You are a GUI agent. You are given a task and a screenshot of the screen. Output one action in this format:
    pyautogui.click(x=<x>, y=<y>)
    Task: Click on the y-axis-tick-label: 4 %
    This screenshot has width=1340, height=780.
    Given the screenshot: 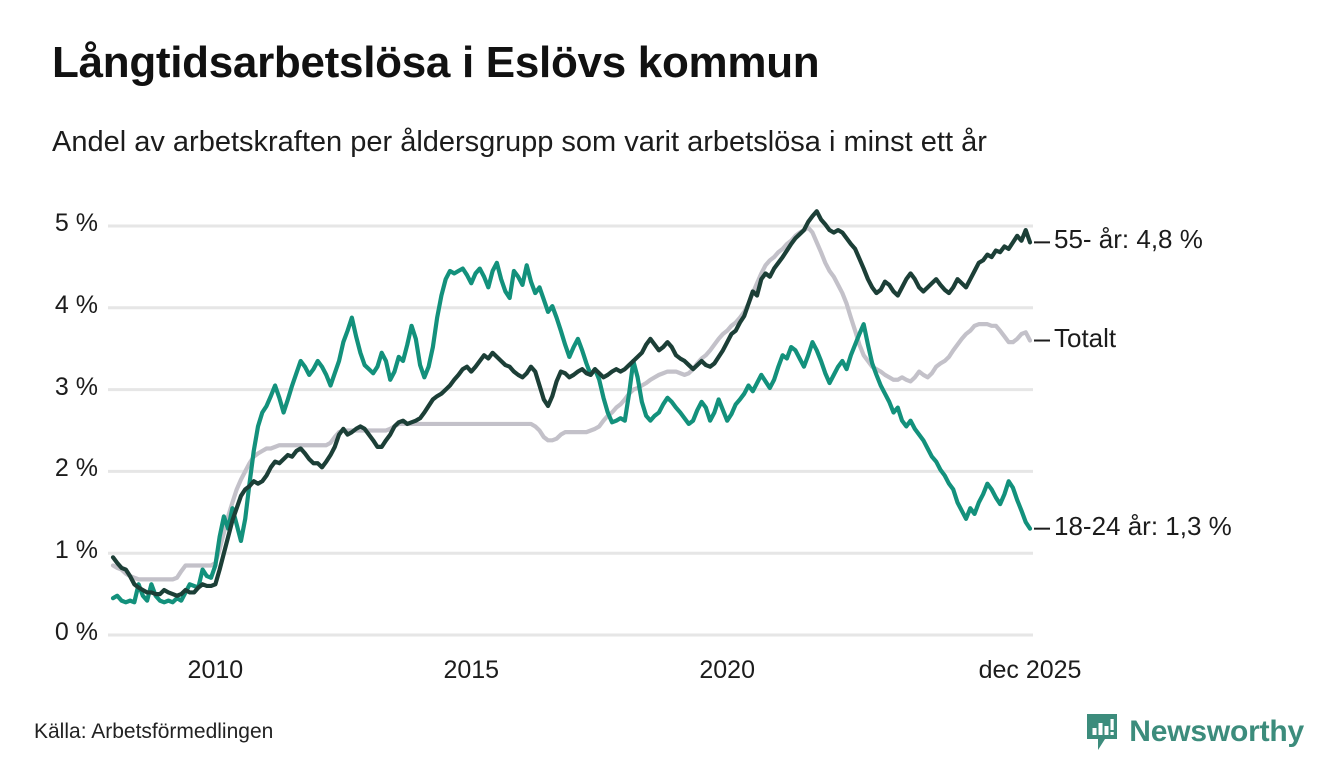 What is the action you would take?
    pyautogui.click(x=76, y=304)
    